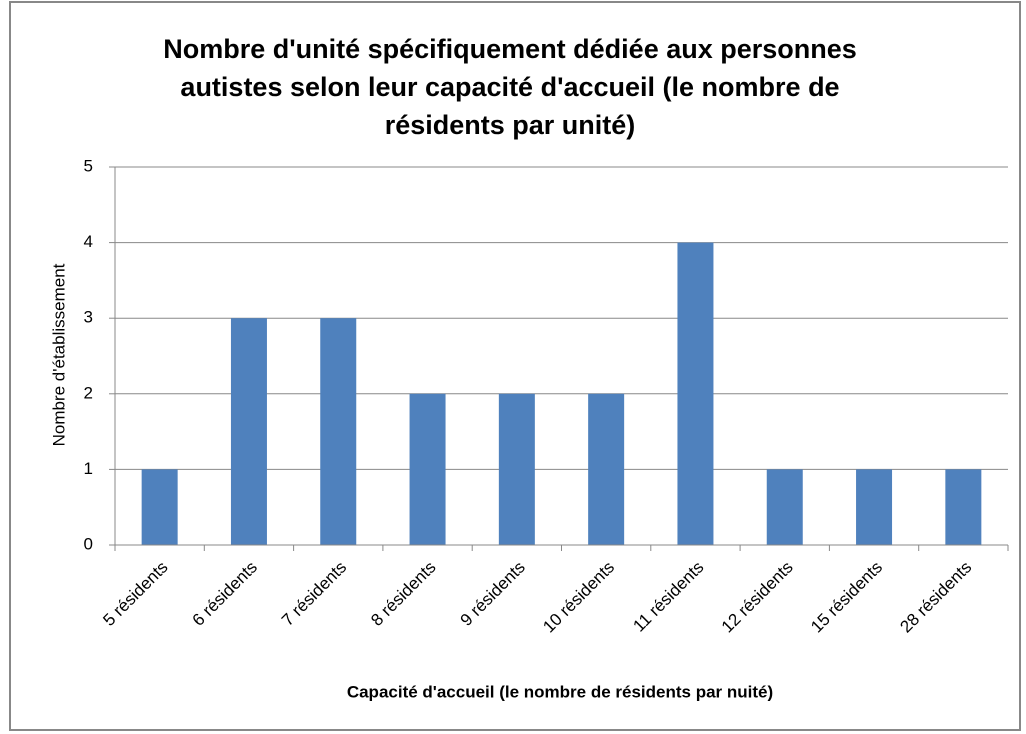 The height and width of the screenshot is (734, 1026). I want to click on y-tick-label: 3, so click(88, 317).